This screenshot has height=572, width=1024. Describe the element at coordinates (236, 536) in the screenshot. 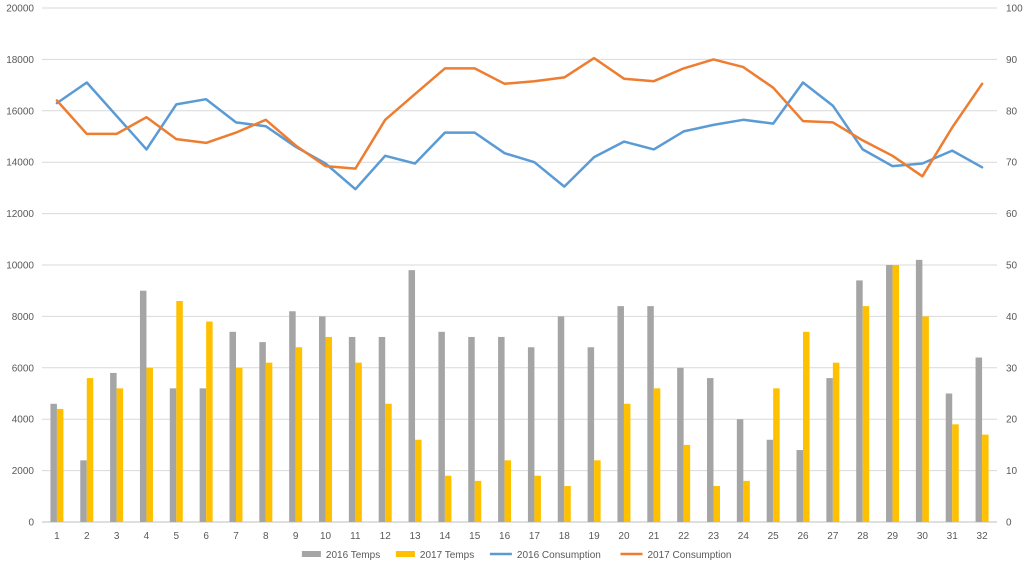

I see `x-tick-label: 7` at that location.